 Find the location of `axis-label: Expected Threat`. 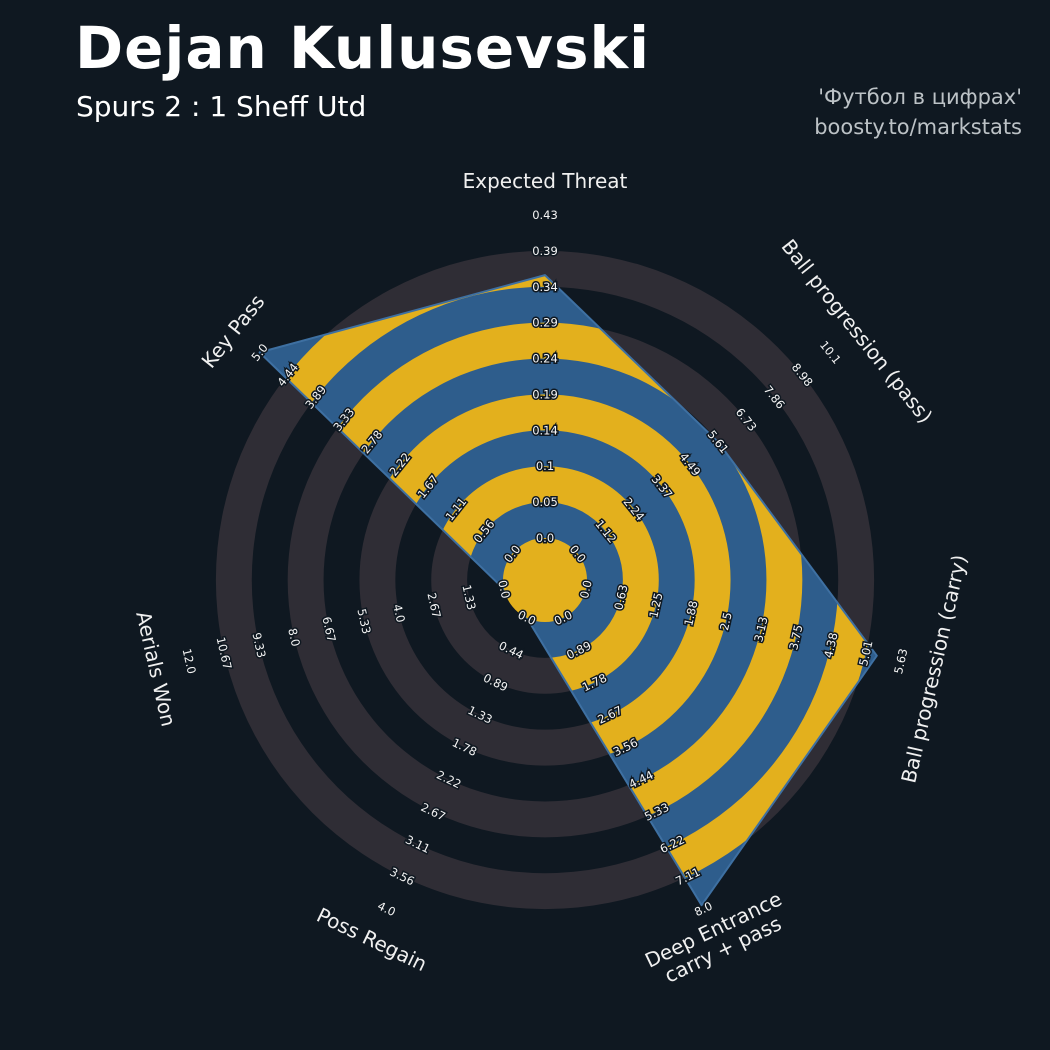

axis-label: Expected Threat is located at coordinates (545, 181).